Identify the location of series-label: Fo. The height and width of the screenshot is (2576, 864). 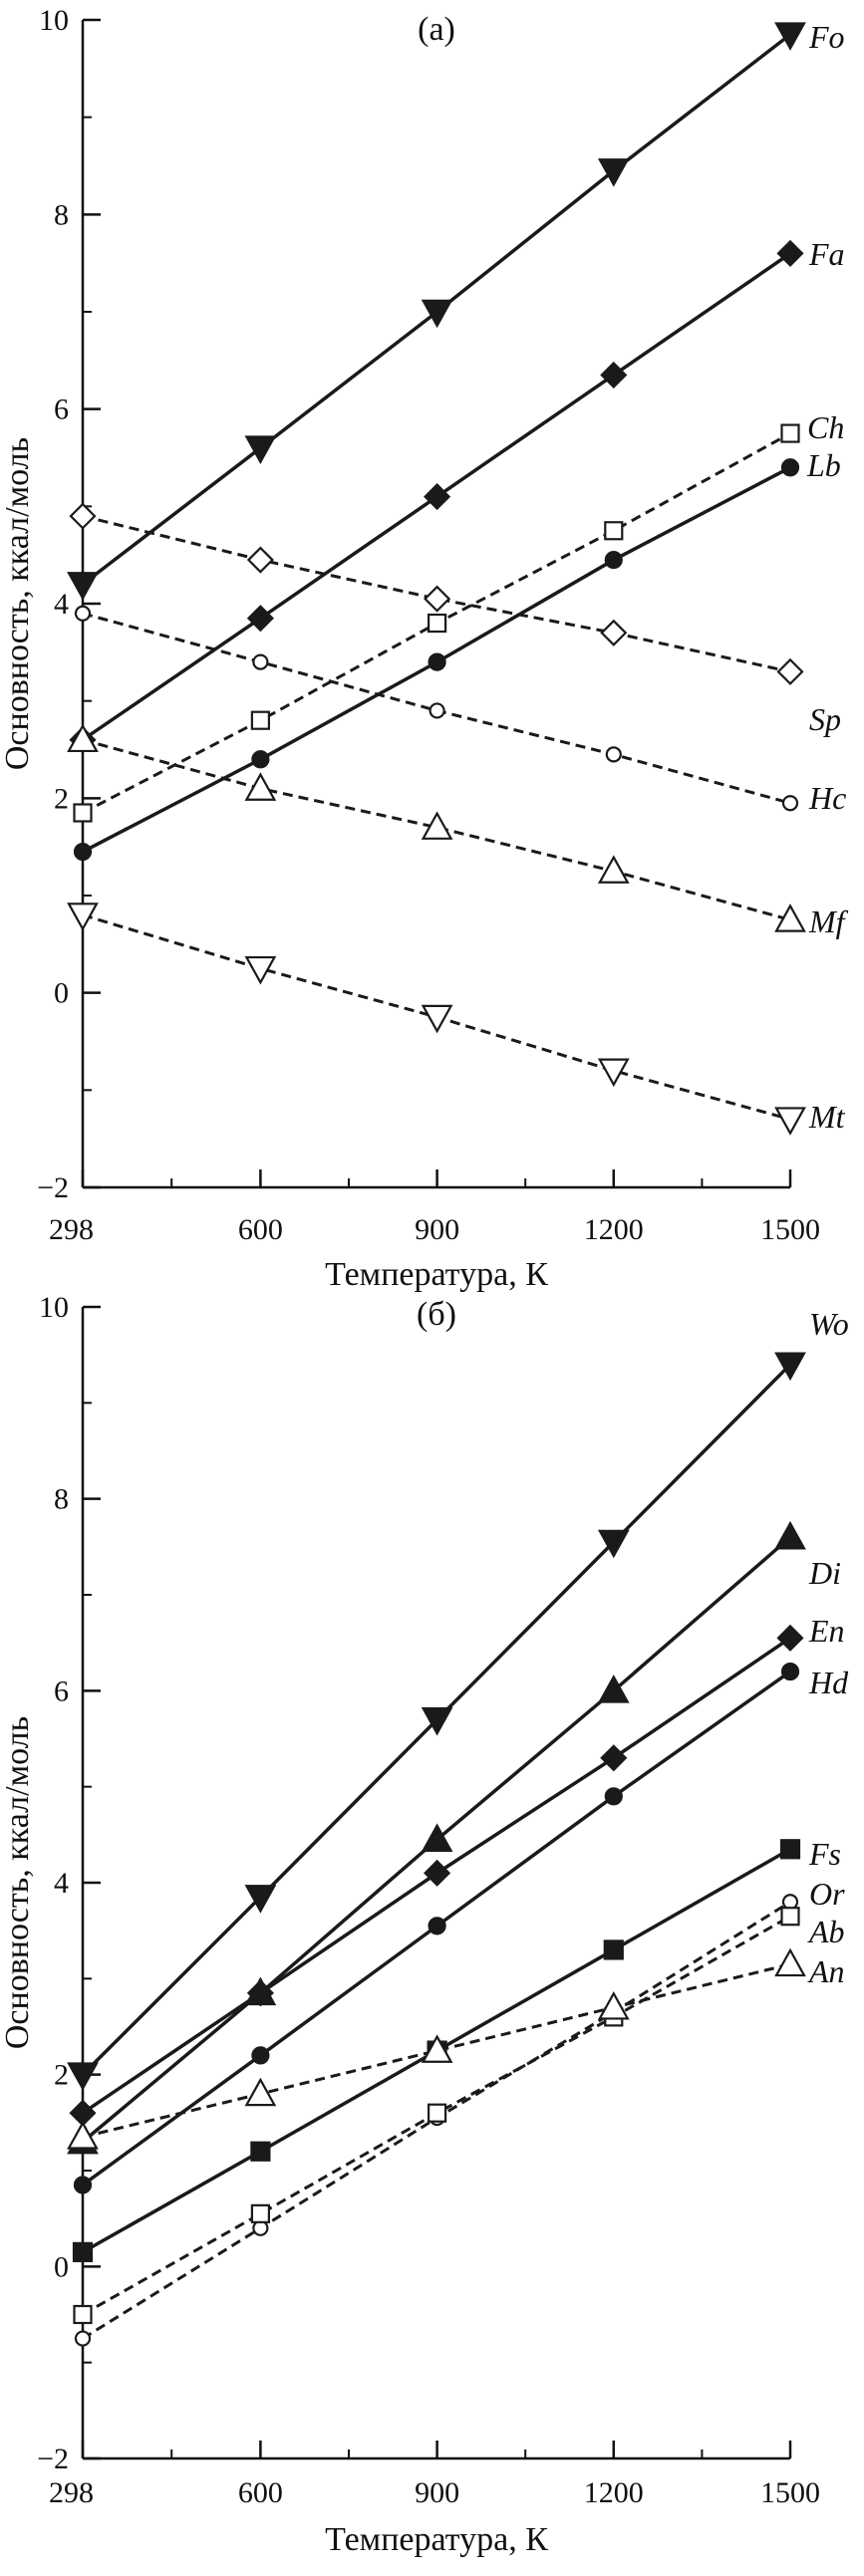
(826, 37).